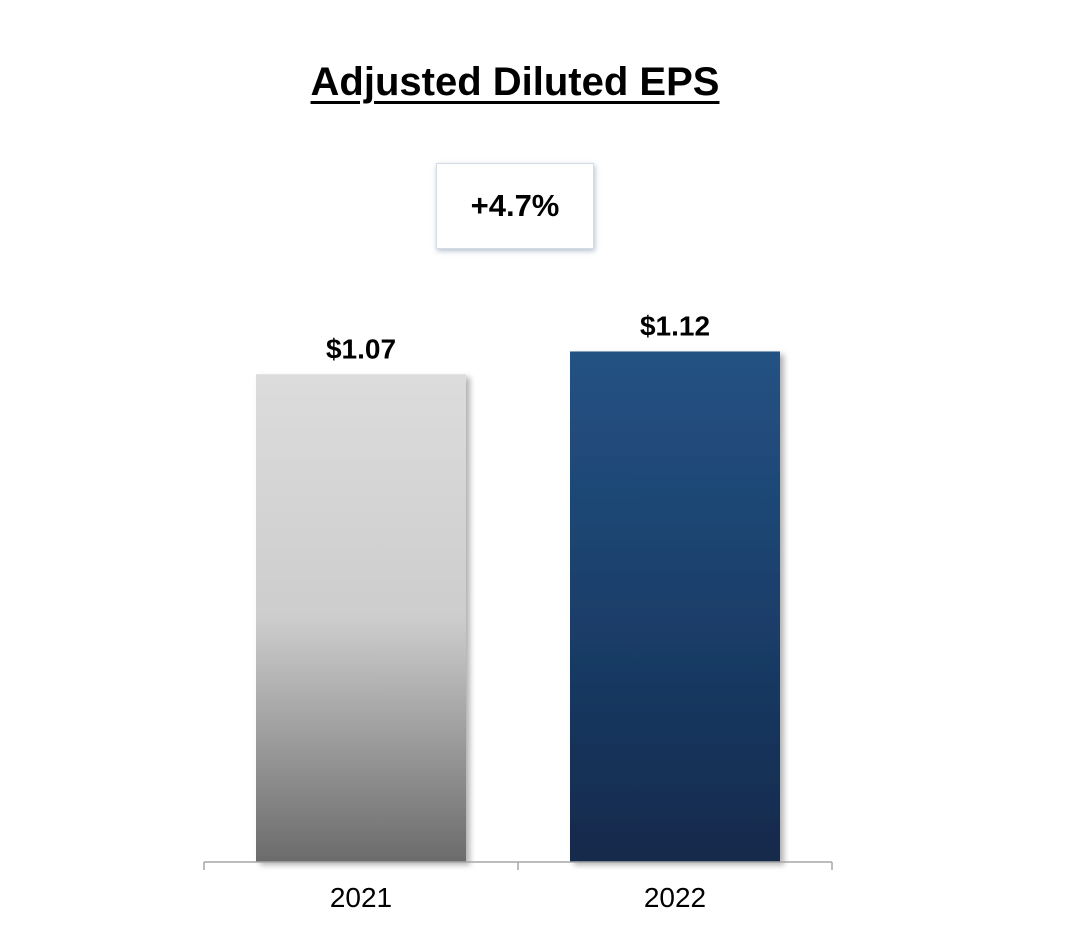 The height and width of the screenshot is (938, 1076). I want to click on growth-callout-box: +4.7%, so click(515, 206).